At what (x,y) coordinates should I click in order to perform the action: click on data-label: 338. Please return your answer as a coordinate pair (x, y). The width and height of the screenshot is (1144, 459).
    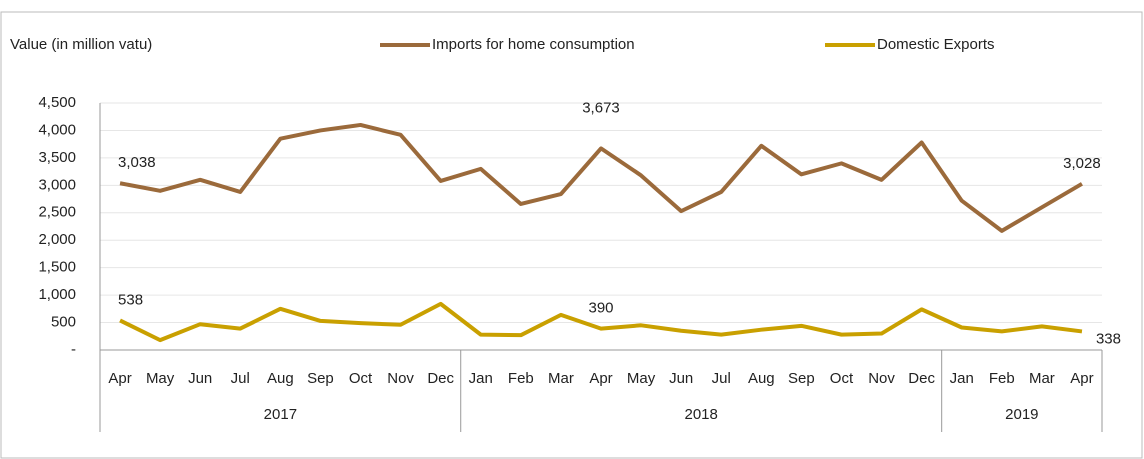
    Looking at the image, I should click on (1108, 338).